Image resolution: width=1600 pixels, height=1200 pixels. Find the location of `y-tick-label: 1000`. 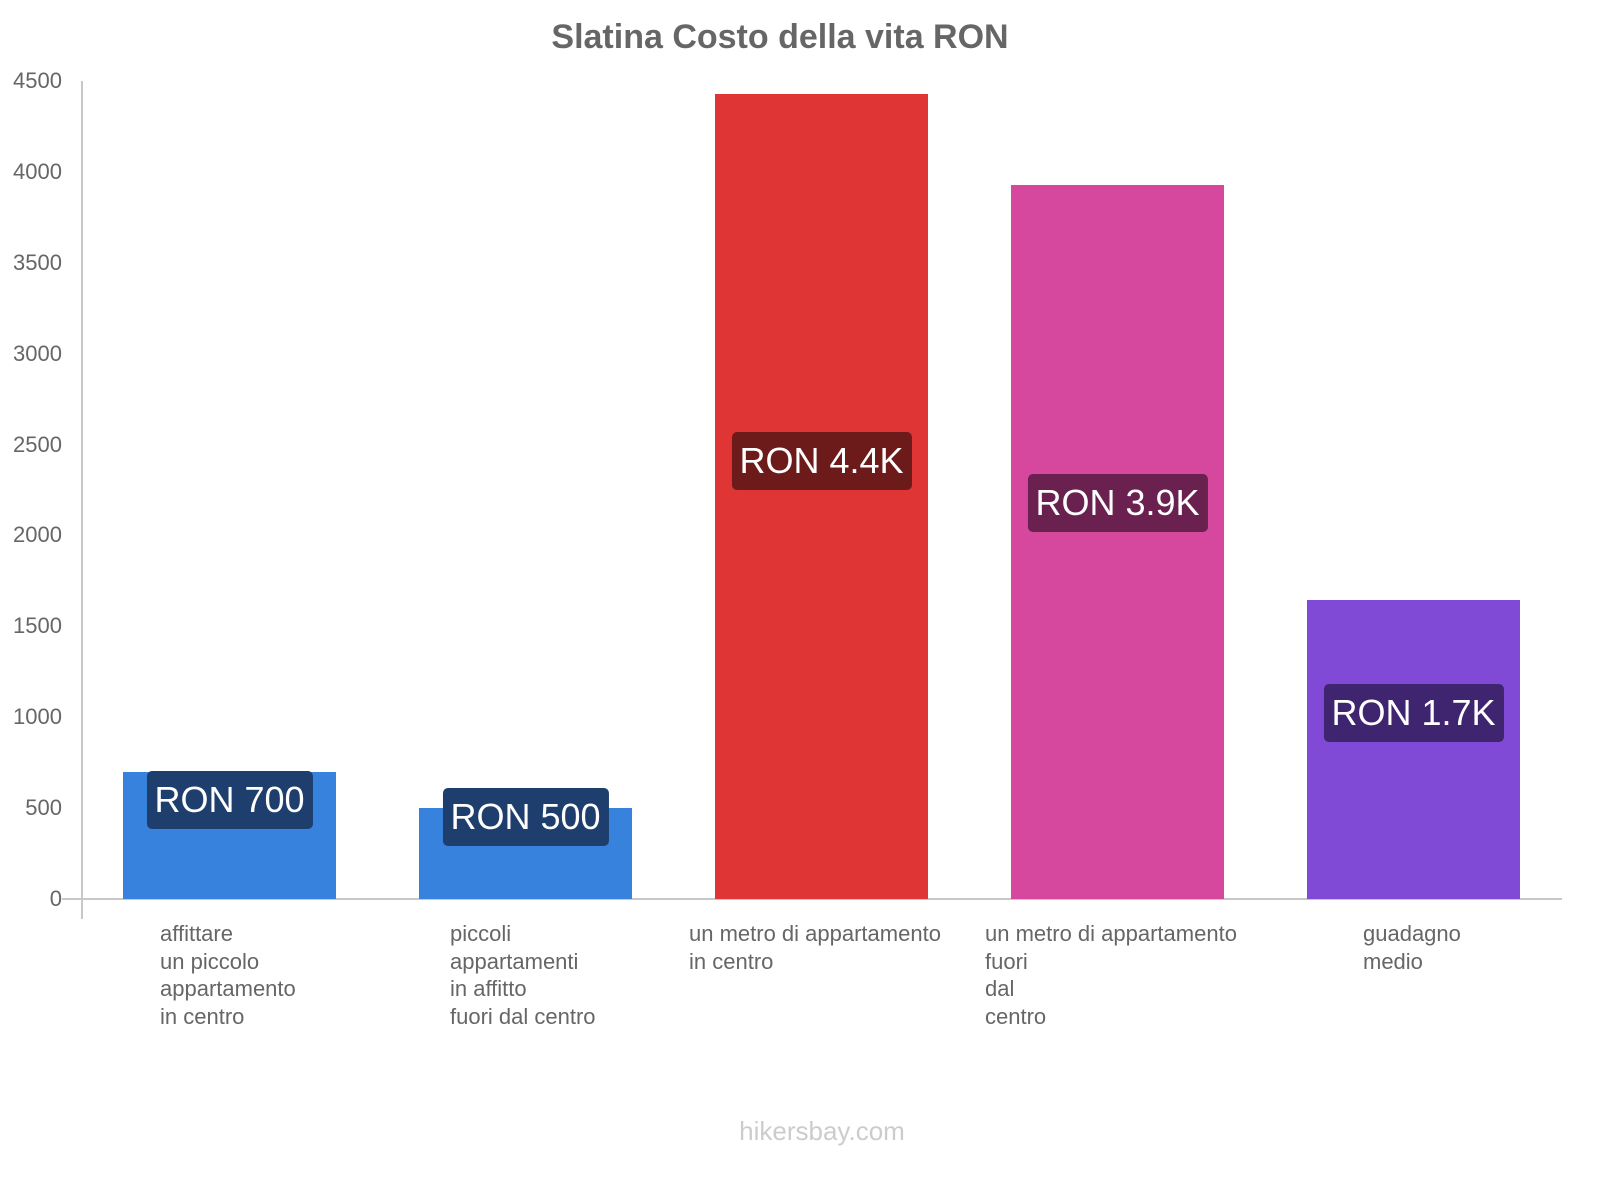

y-tick-label: 1000 is located at coordinates (37, 717).